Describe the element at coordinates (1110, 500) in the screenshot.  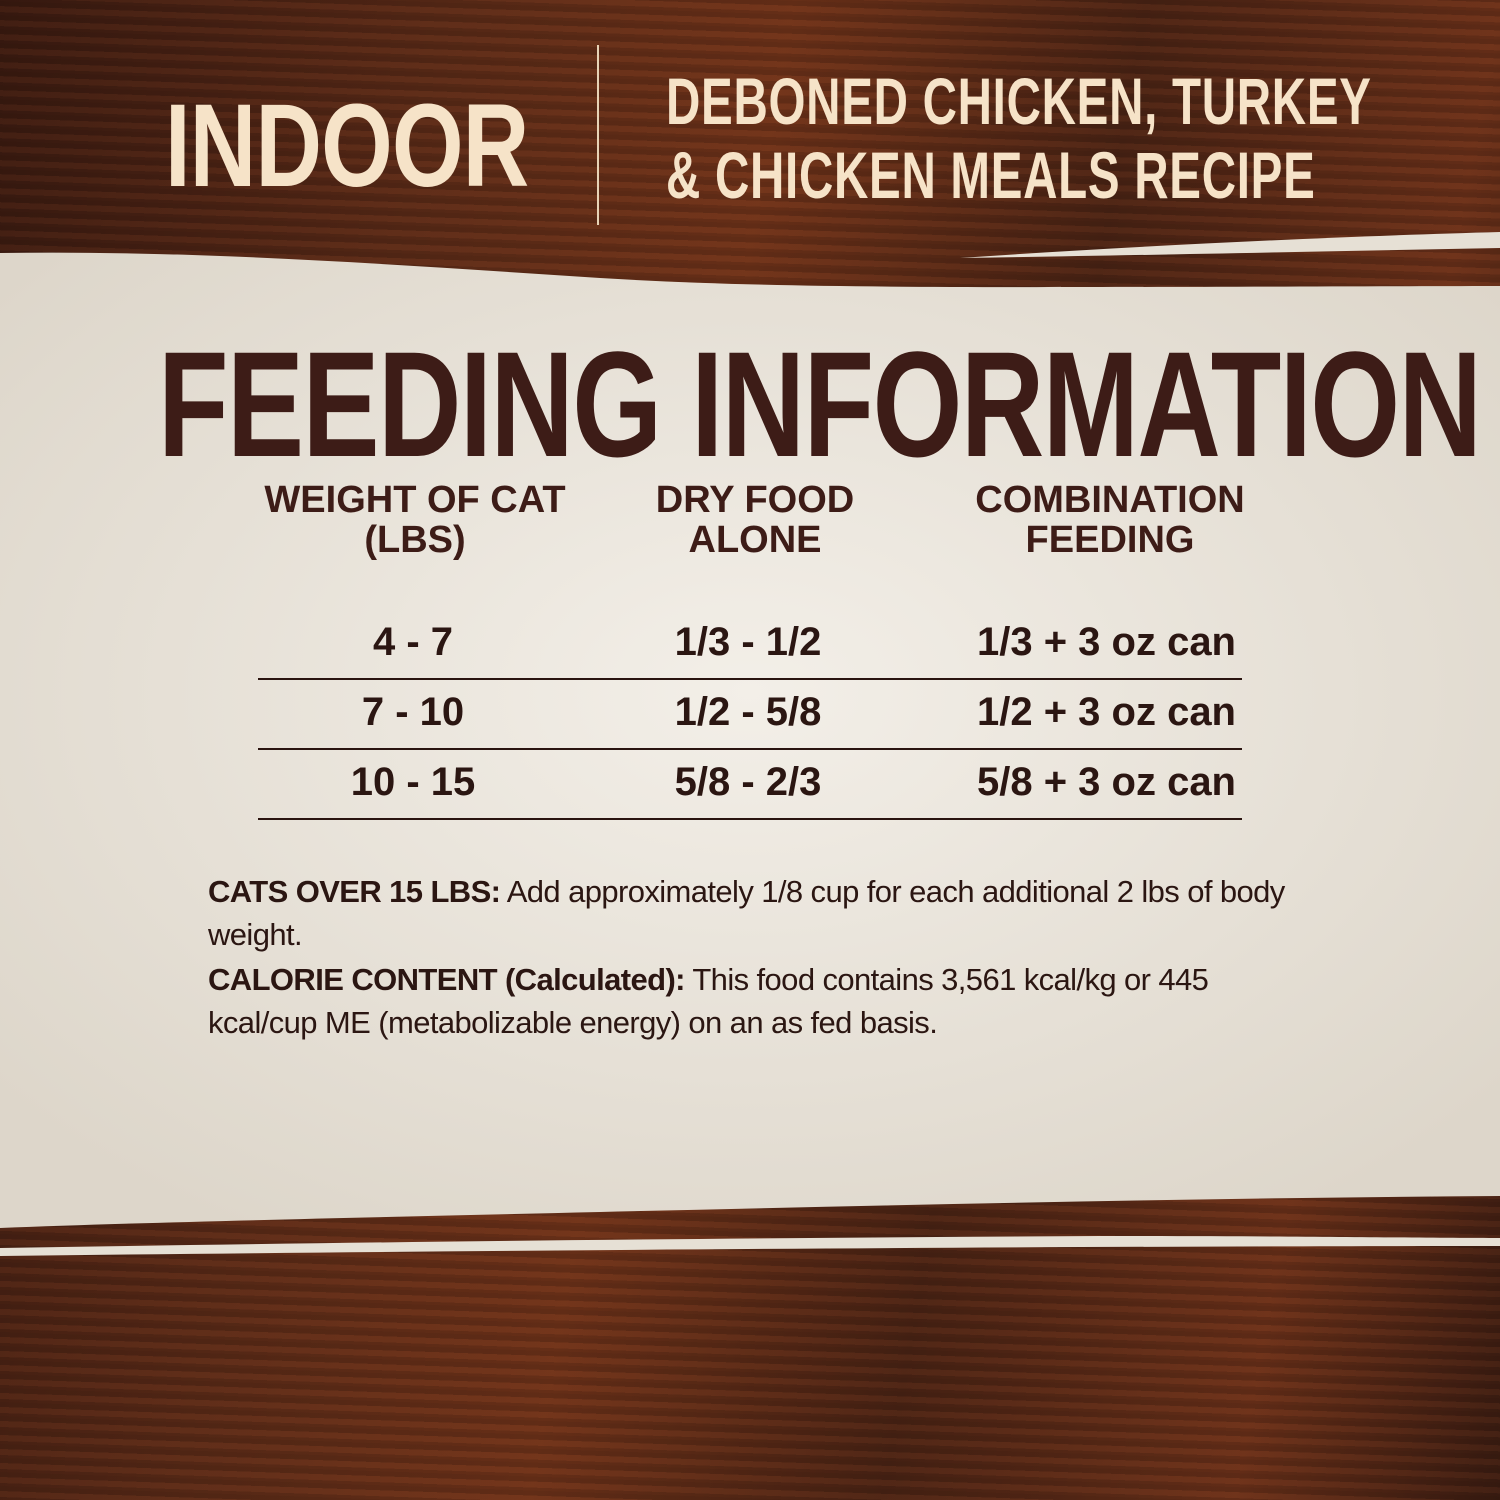
I see `header-text: COMBINATION` at that location.